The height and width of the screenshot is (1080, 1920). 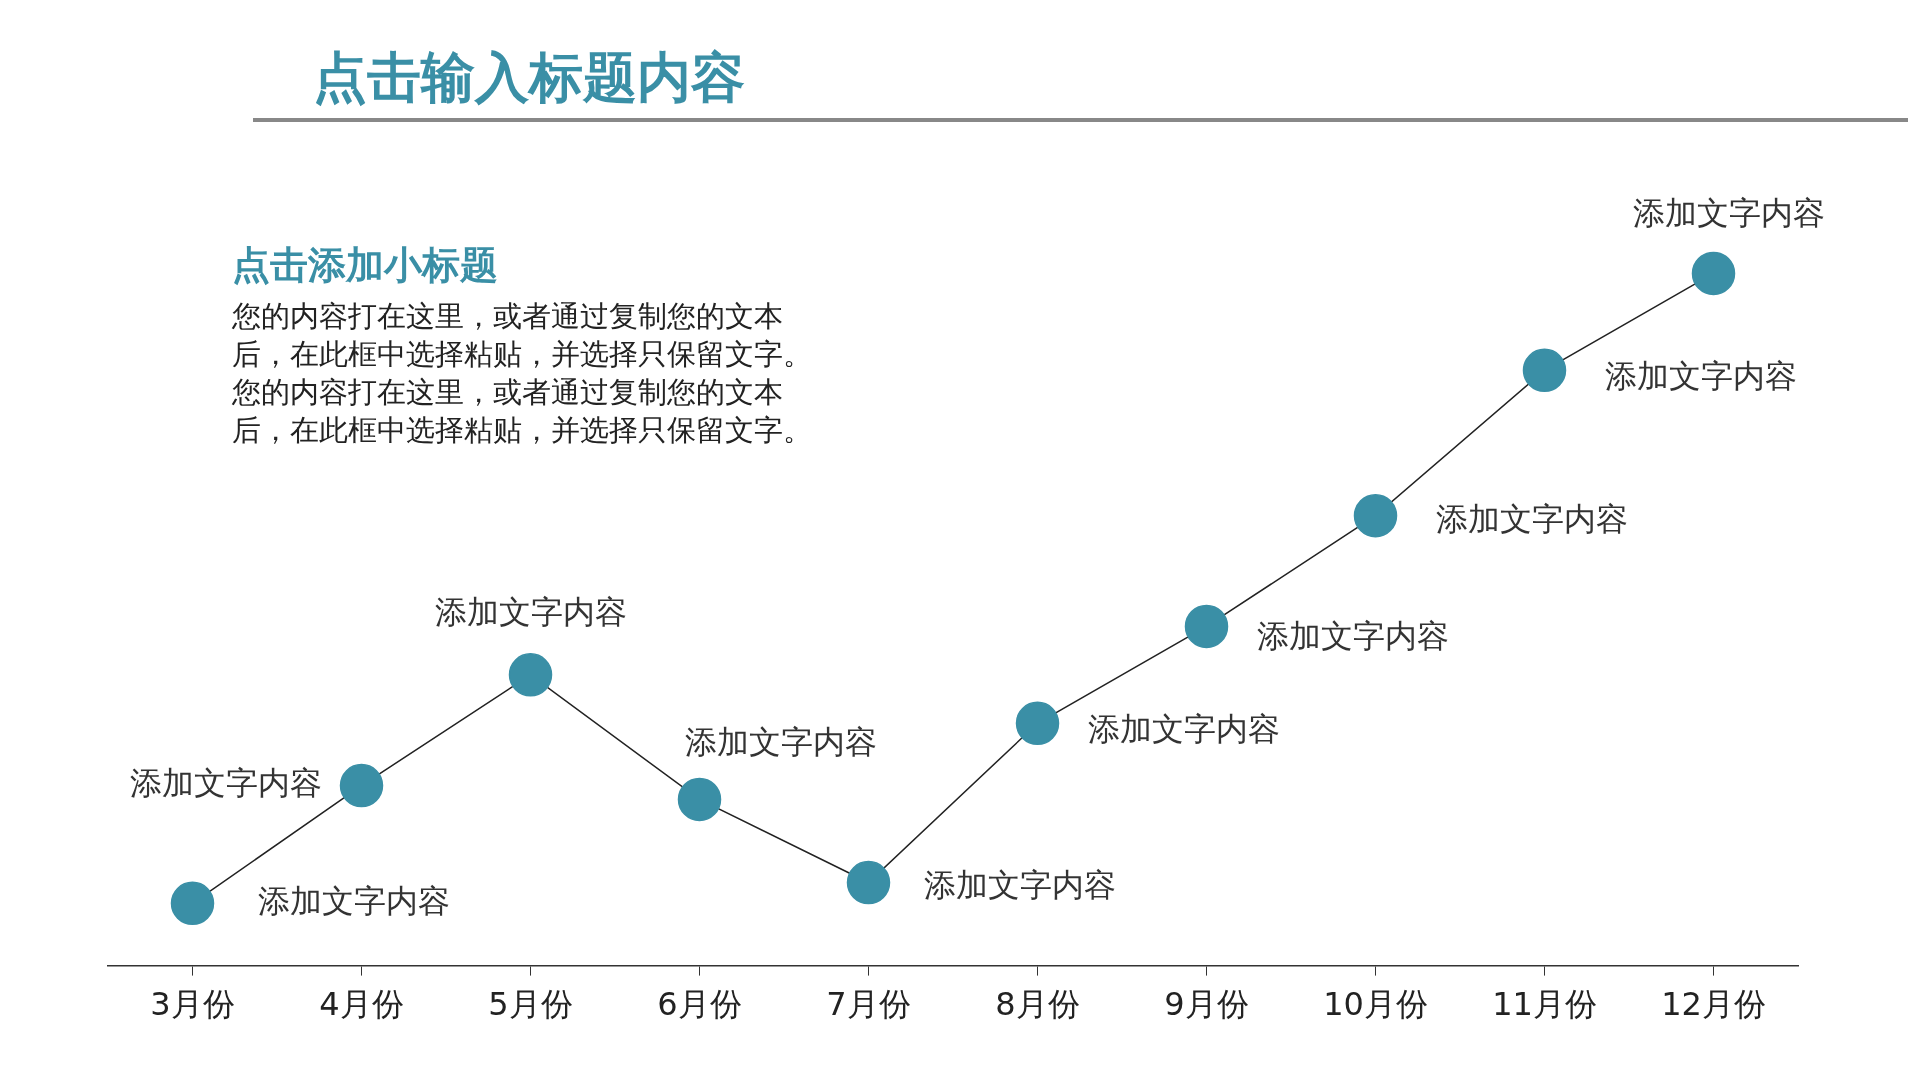 What do you see at coordinates (1544, 1004) in the screenshot?
I see `x-tick-label: 11月份` at bounding box center [1544, 1004].